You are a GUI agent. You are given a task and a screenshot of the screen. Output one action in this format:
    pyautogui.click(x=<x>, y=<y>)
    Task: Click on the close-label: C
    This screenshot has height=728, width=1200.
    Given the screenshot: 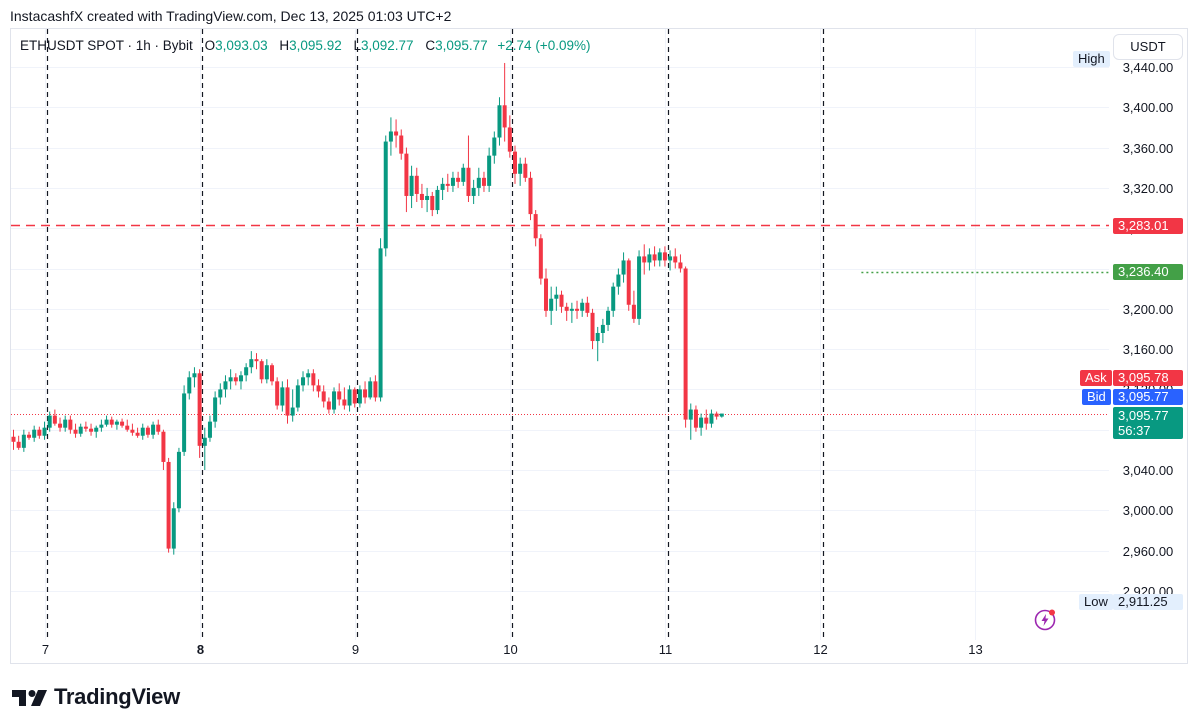 What is the action you would take?
    pyautogui.click(x=430, y=45)
    